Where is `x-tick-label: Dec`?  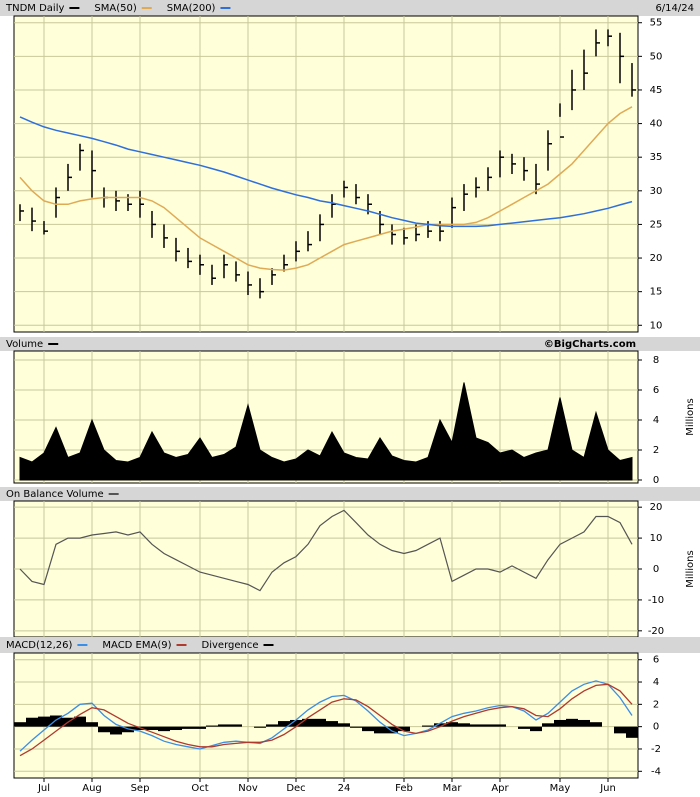
x-tick-label: Dec is located at coordinates (295, 788).